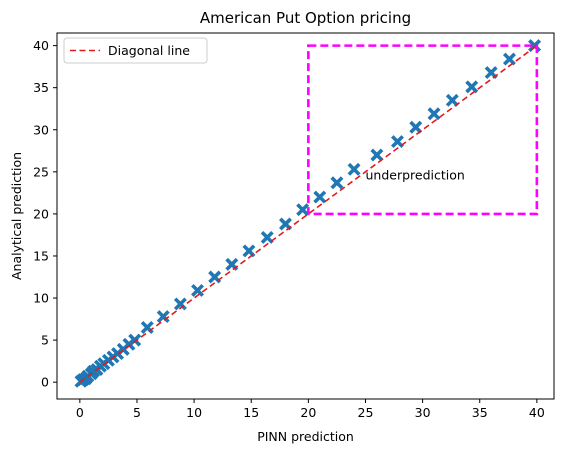 The image size is (562, 455). I want to click on x-tick-label-2: 10, so click(194, 412).